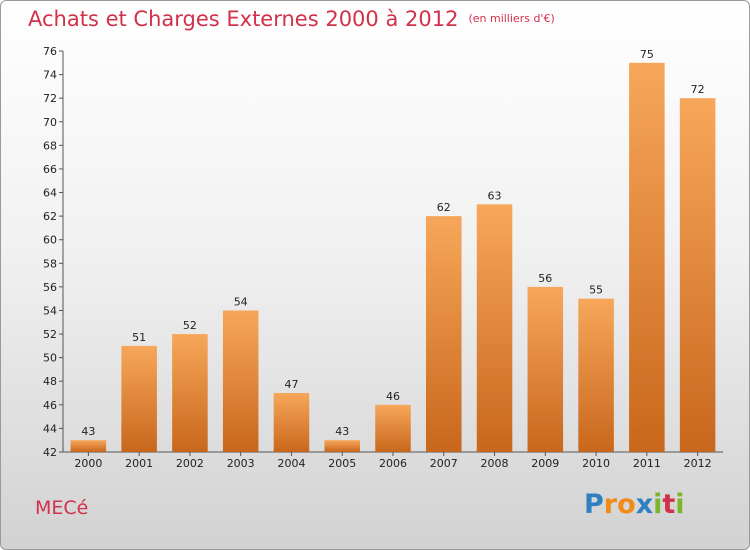 The height and width of the screenshot is (550, 750). I want to click on y-tick-label: 54, so click(50, 310).